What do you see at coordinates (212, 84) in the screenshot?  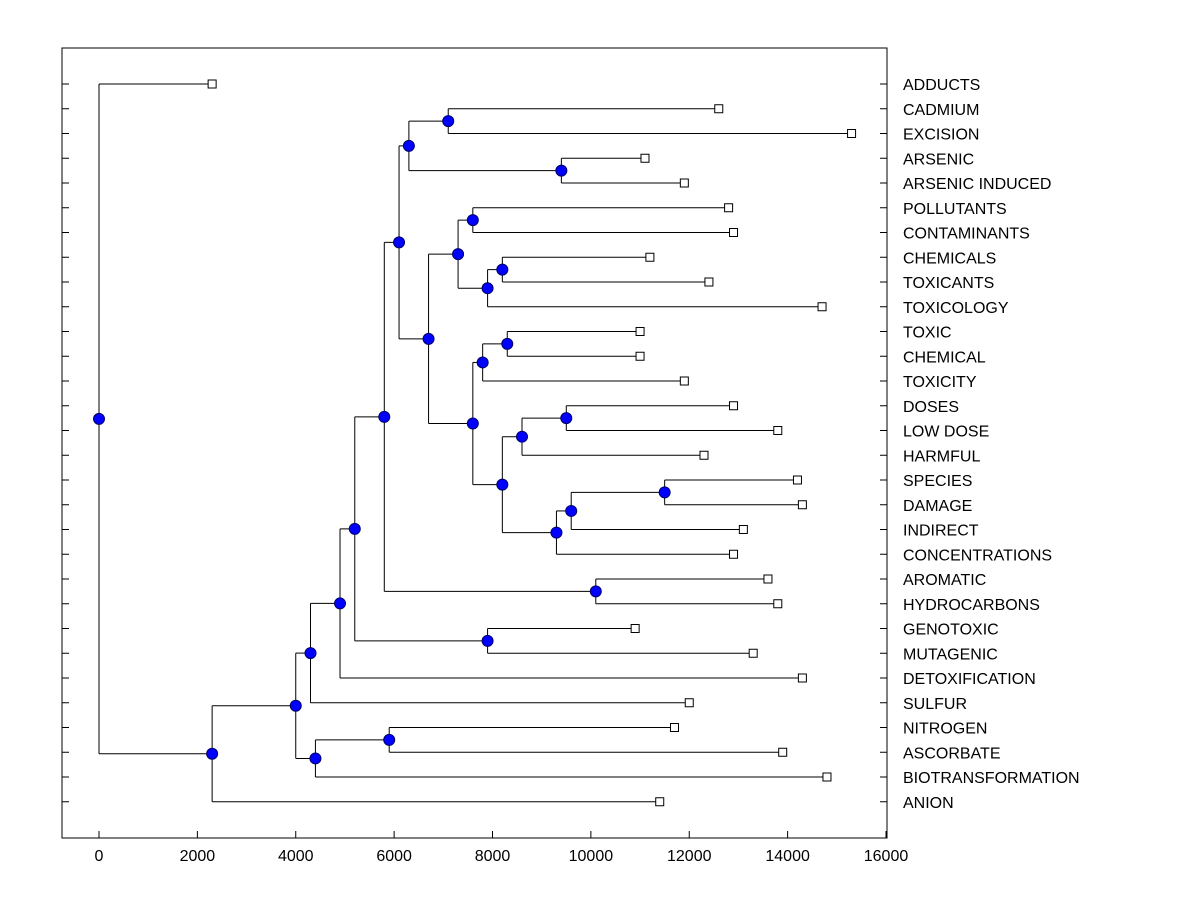 I see `leaf-marker-L0` at bounding box center [212, 84].